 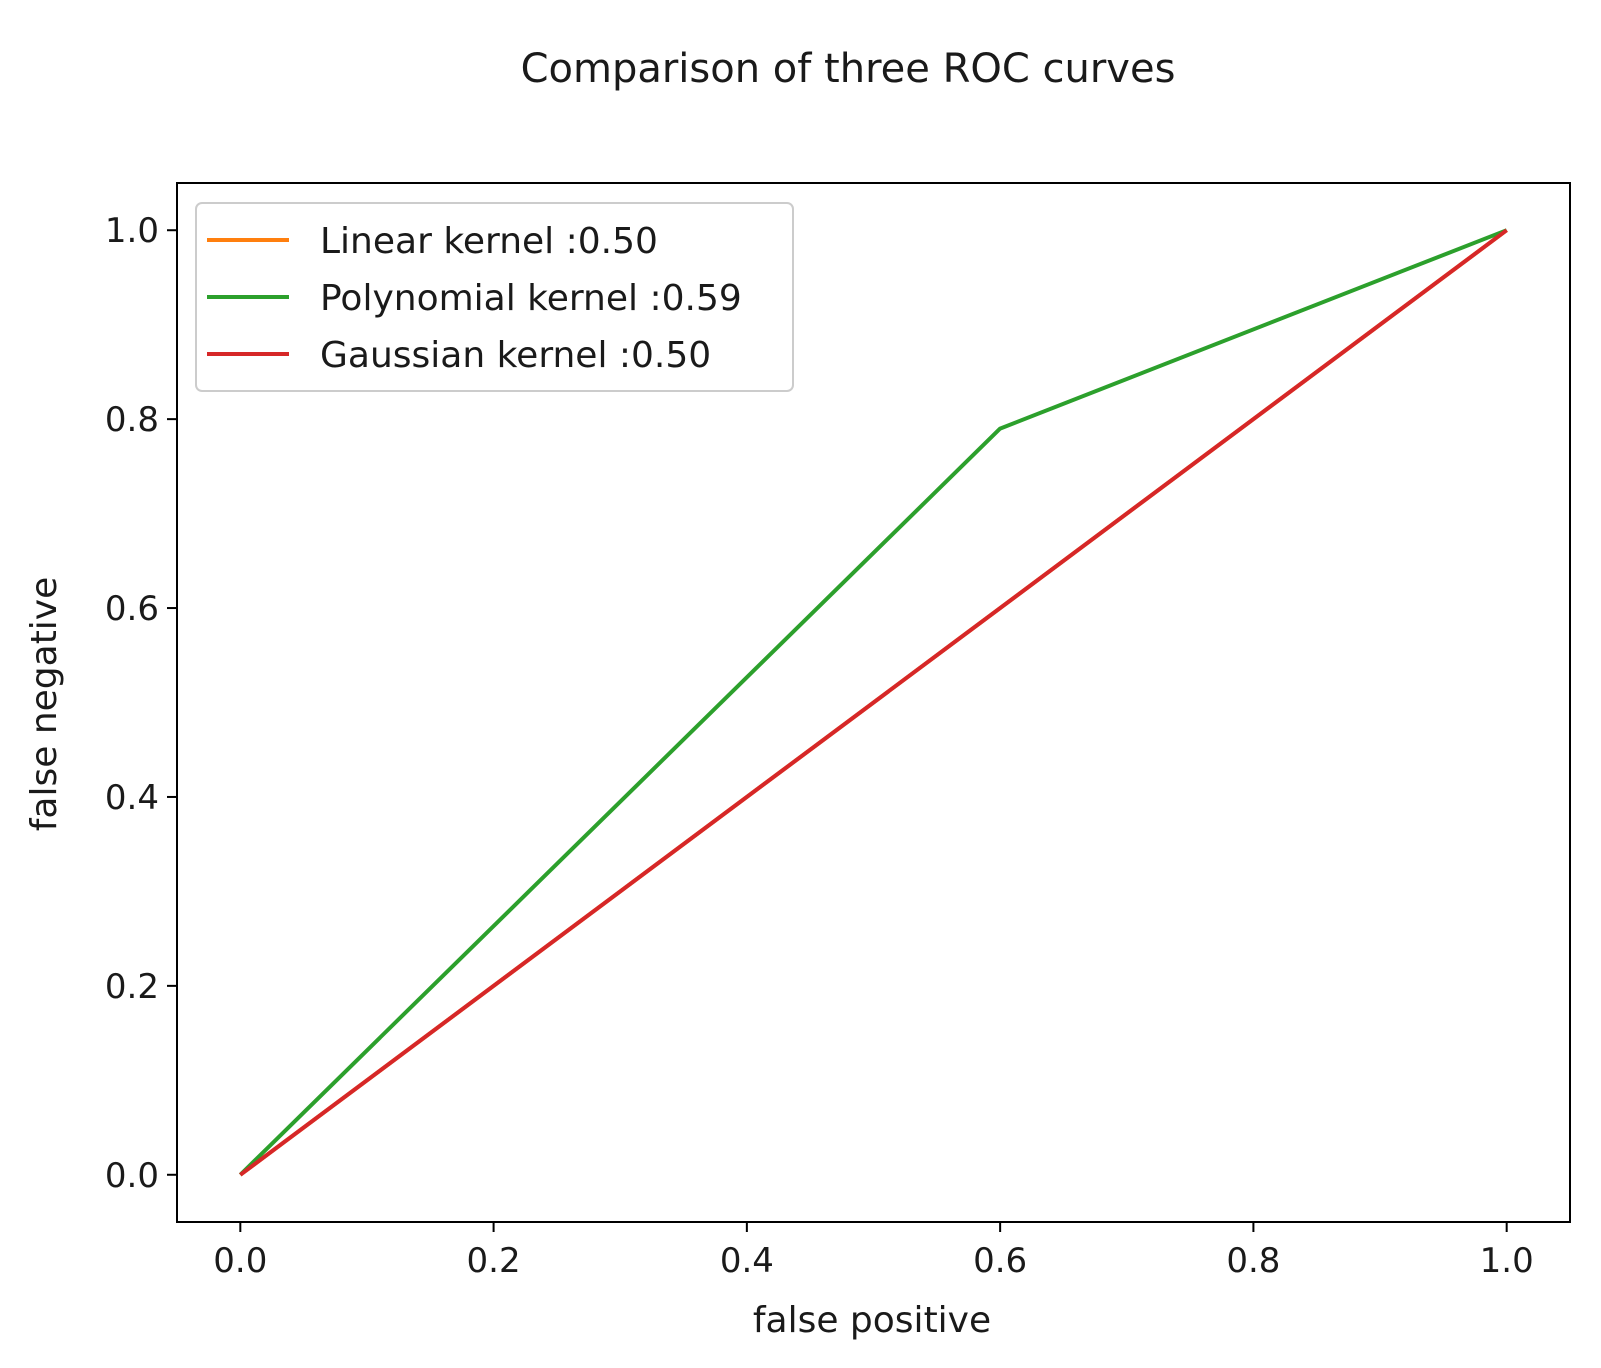 What do you see at coordinates (872, 1320) in the screenshot?
I see `x-axis-label: false positive` at bounding box center [872, 1320].